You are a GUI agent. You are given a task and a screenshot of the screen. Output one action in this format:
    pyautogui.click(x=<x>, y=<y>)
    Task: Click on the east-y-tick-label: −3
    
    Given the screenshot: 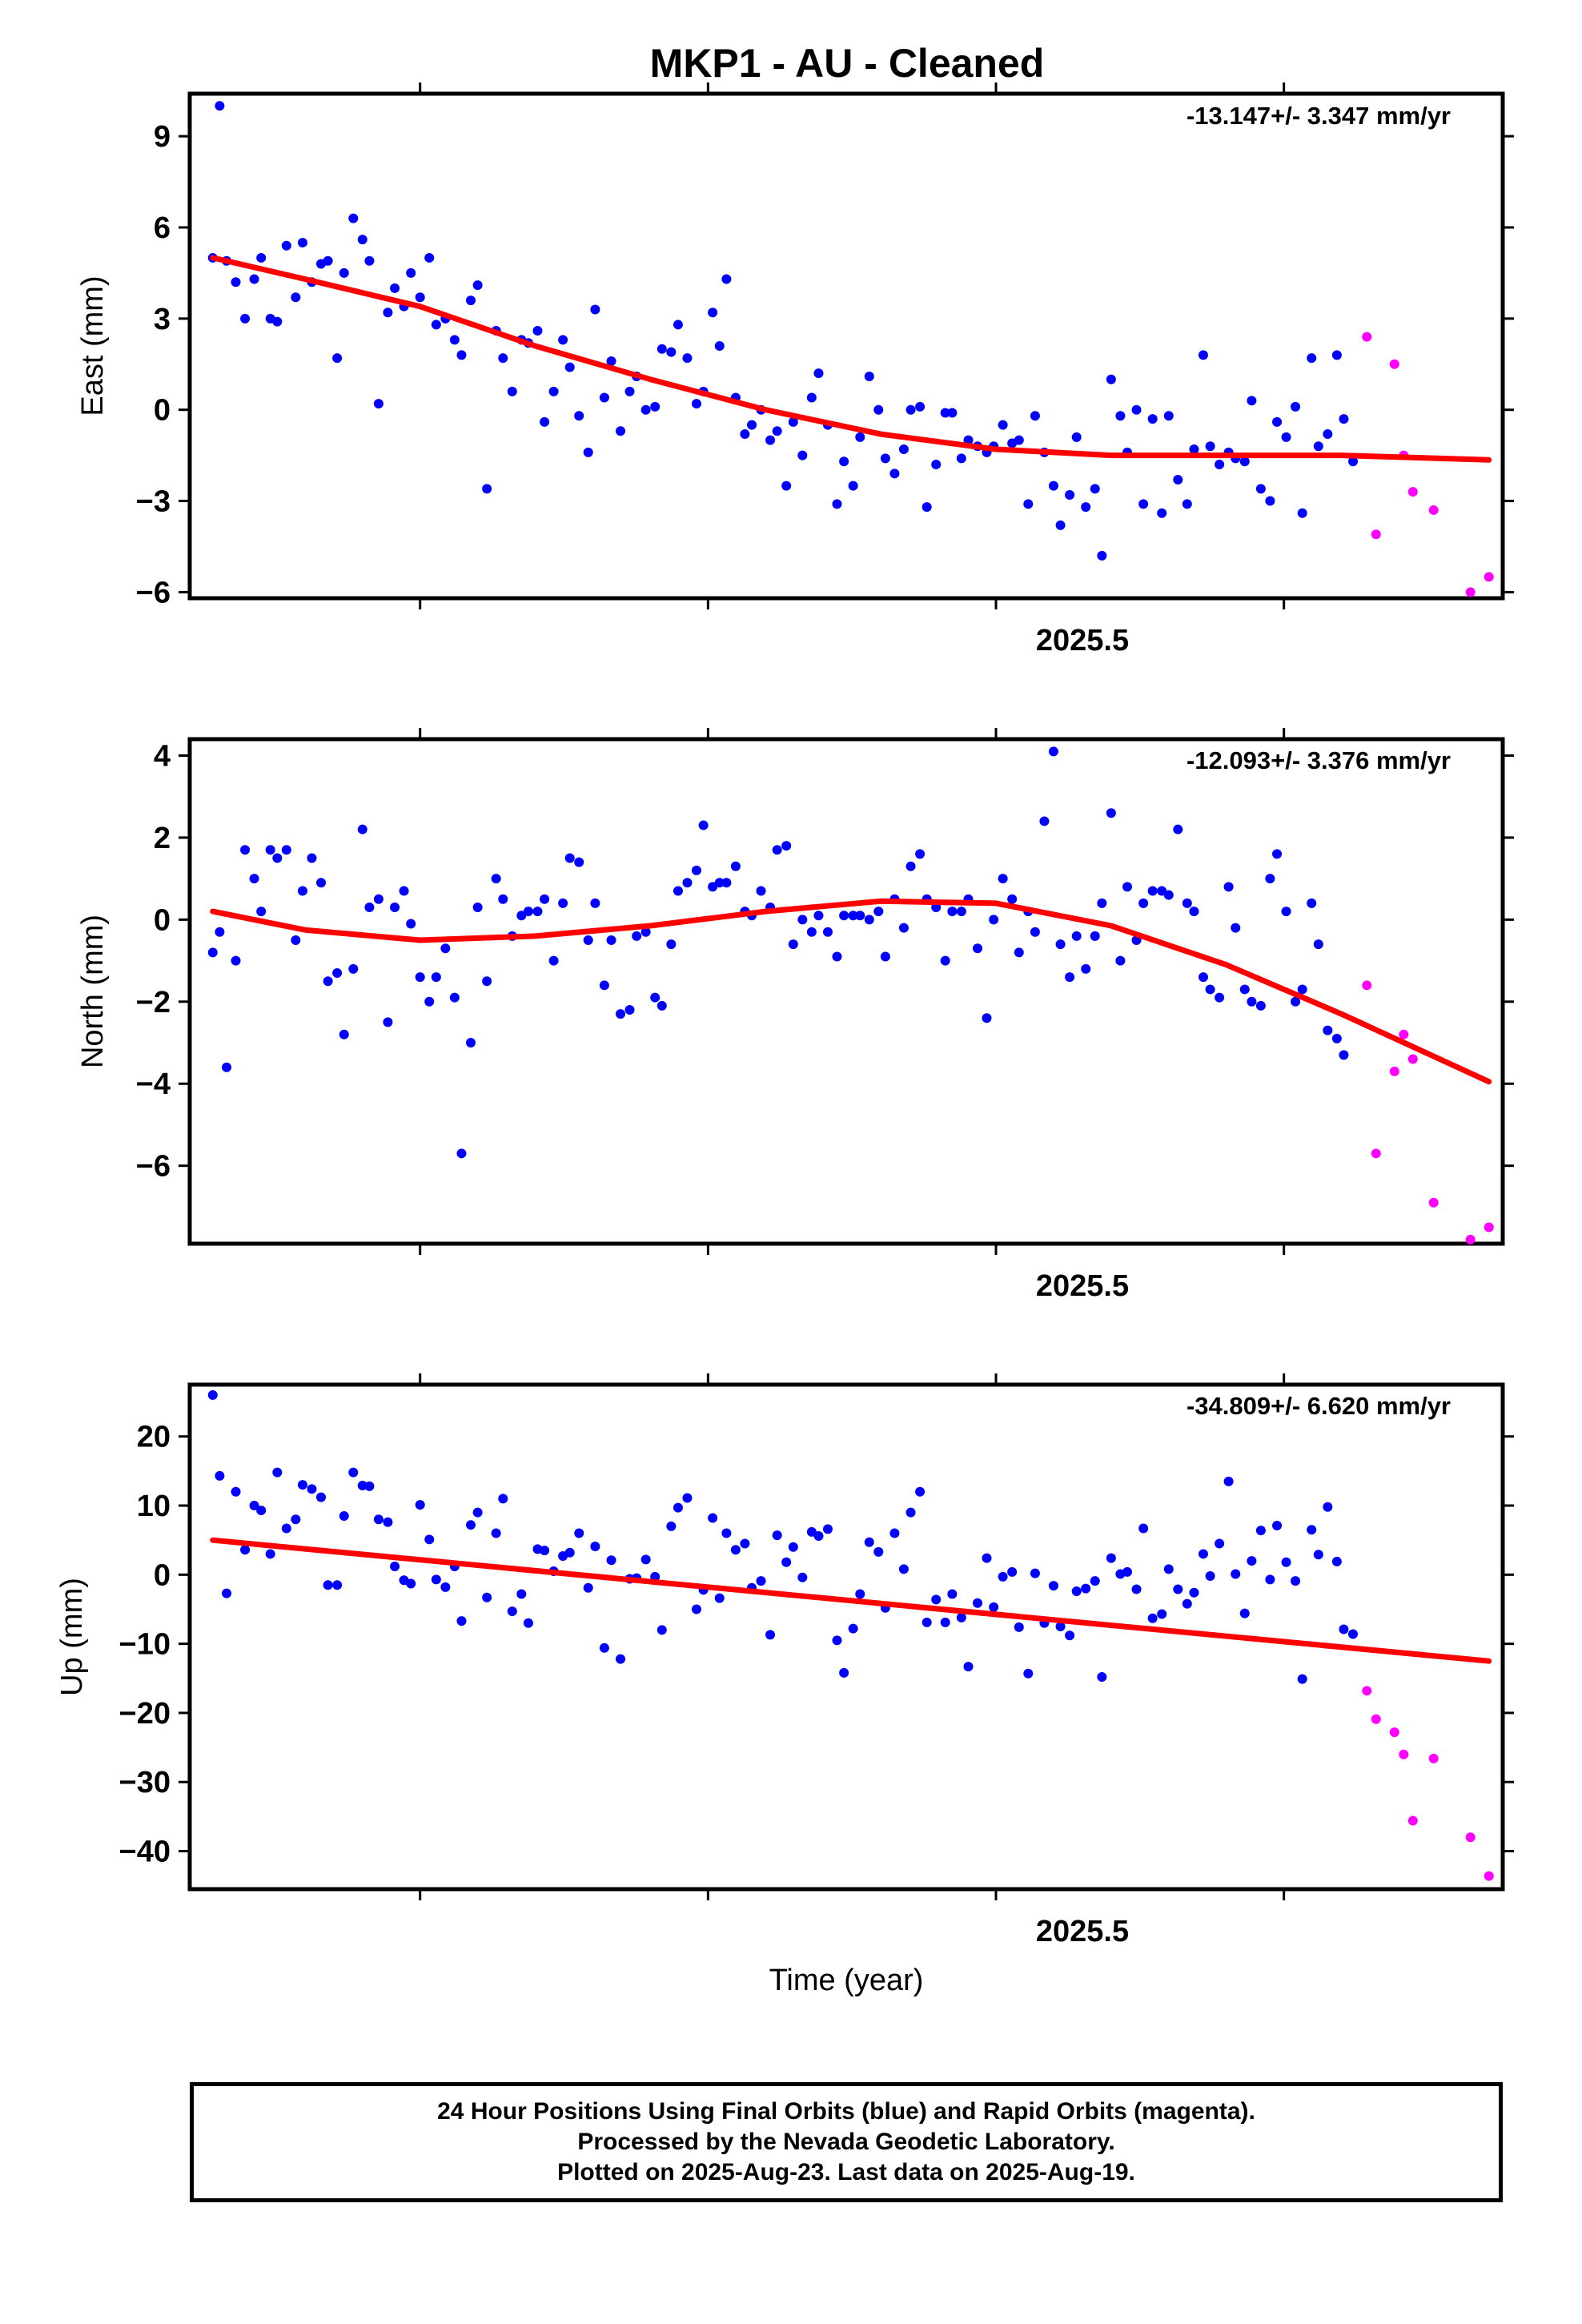 What is the action you would take?
    pyautogui.click(x=154, y=502)
    